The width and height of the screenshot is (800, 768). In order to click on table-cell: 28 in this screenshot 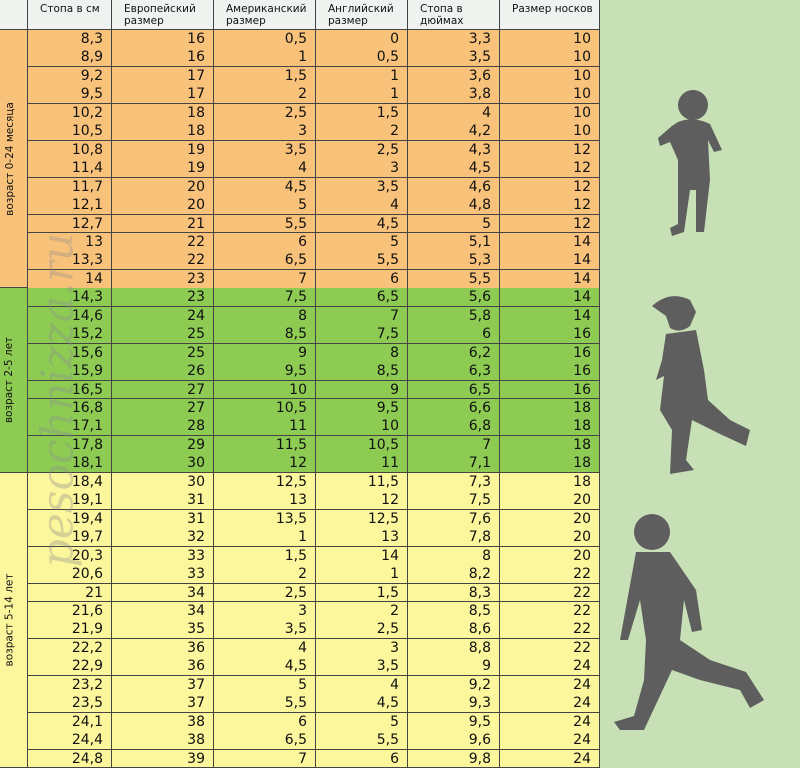, I will do `click(163, 427)`.